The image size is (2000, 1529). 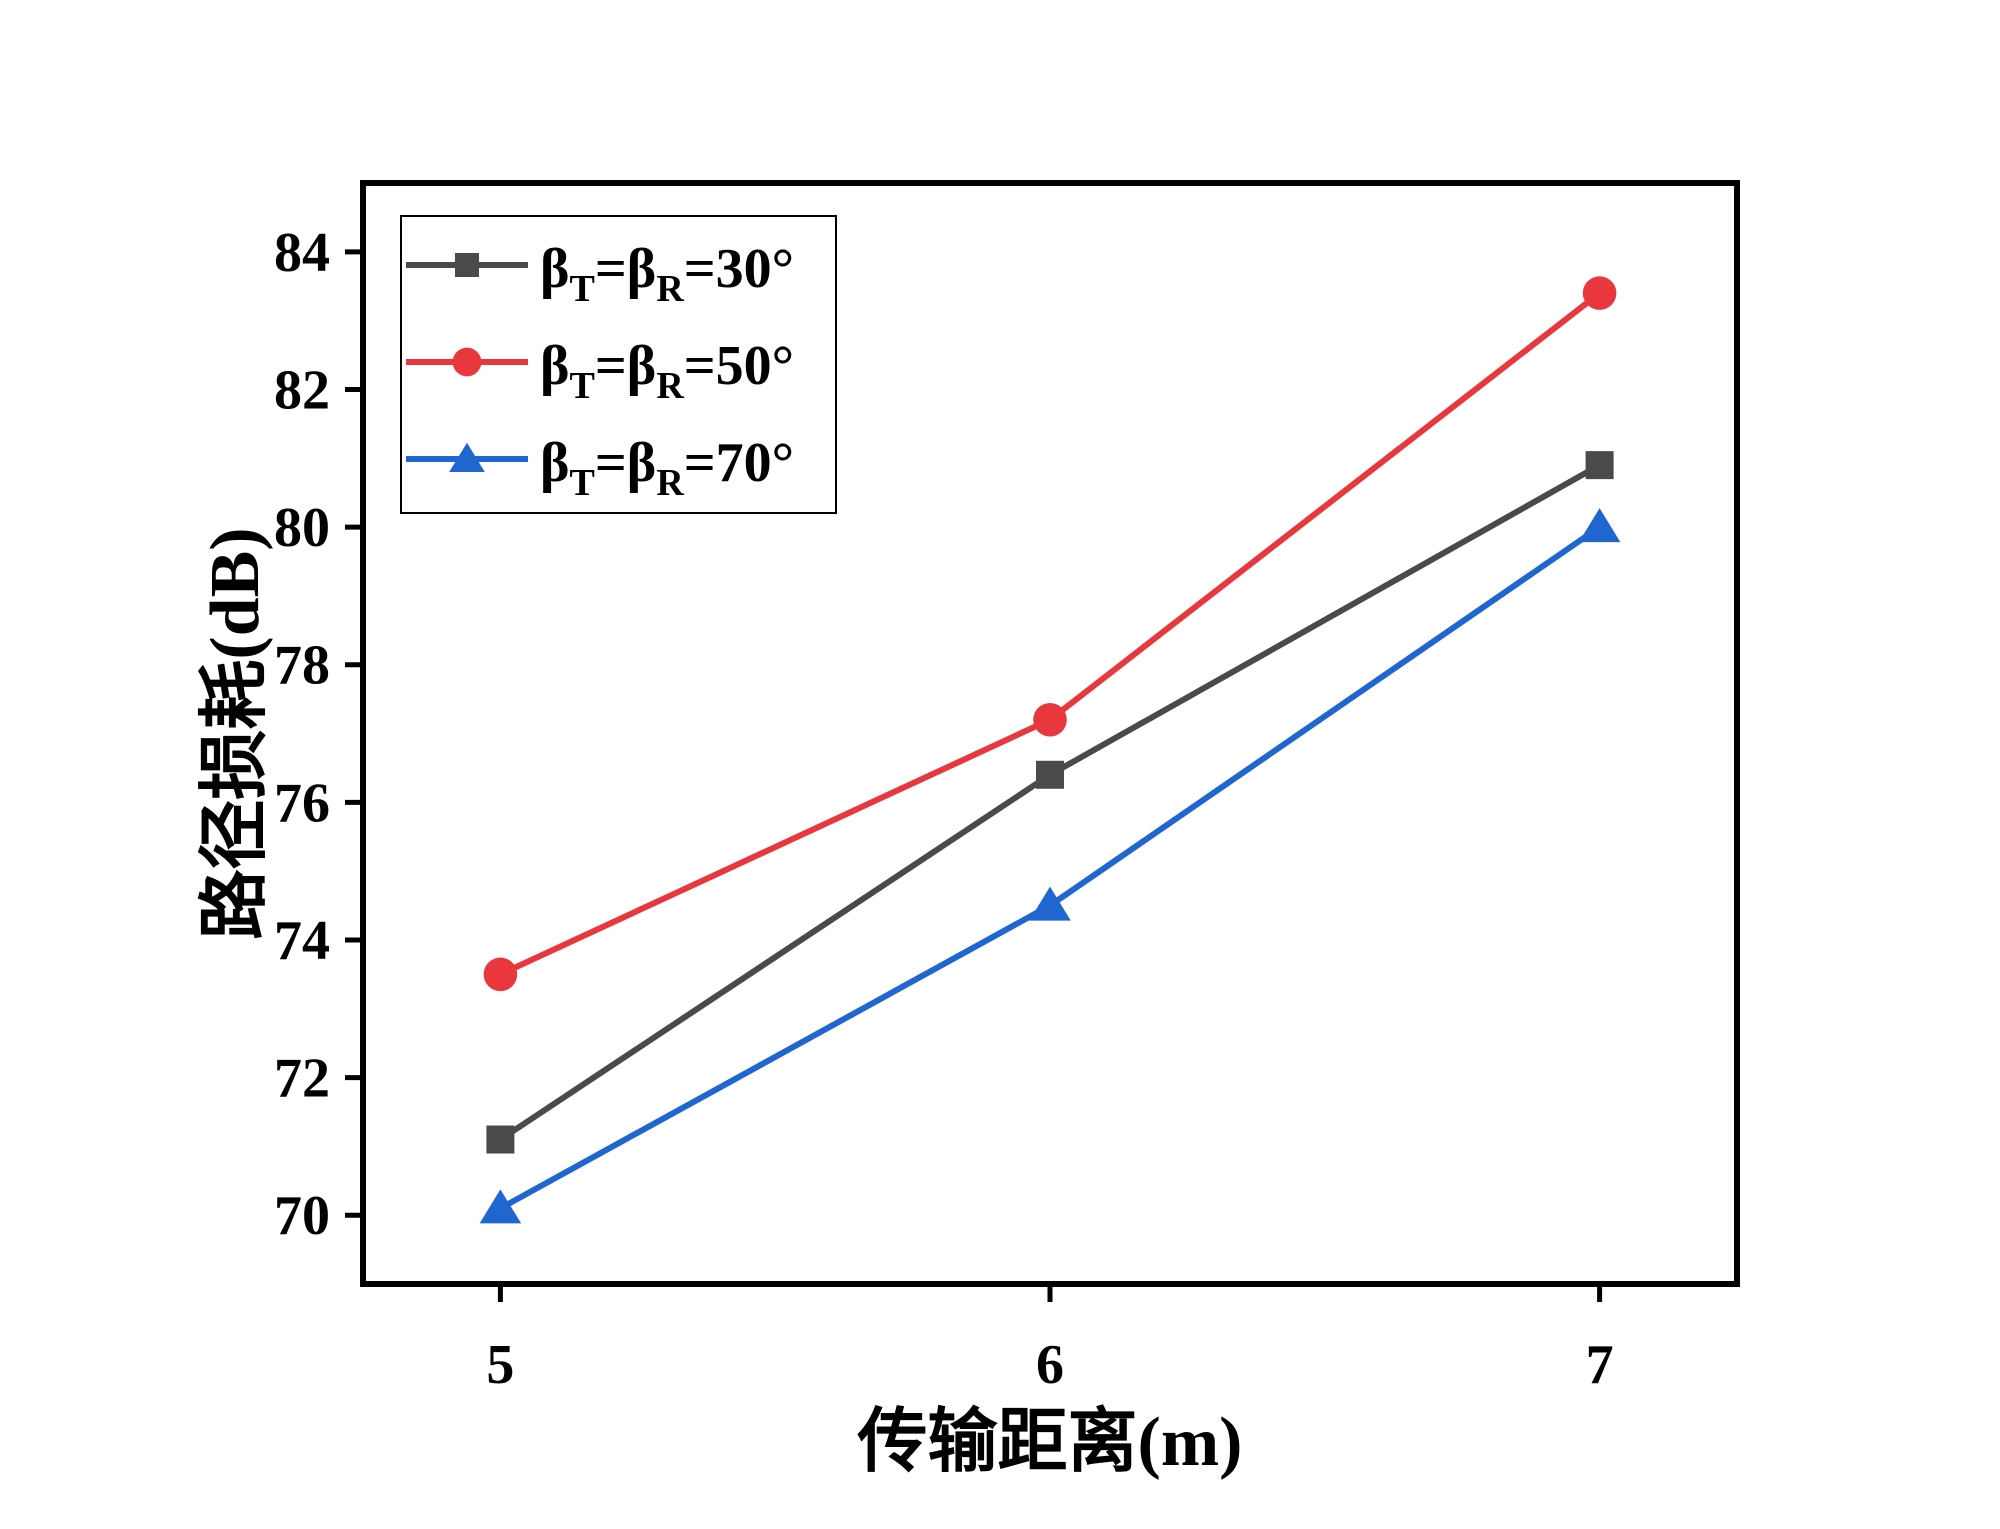 What do you see at coordinates (1600, 1365) in the screenshot?
I see `x-tick-label: 7` at bounding box center [1600, 1365].